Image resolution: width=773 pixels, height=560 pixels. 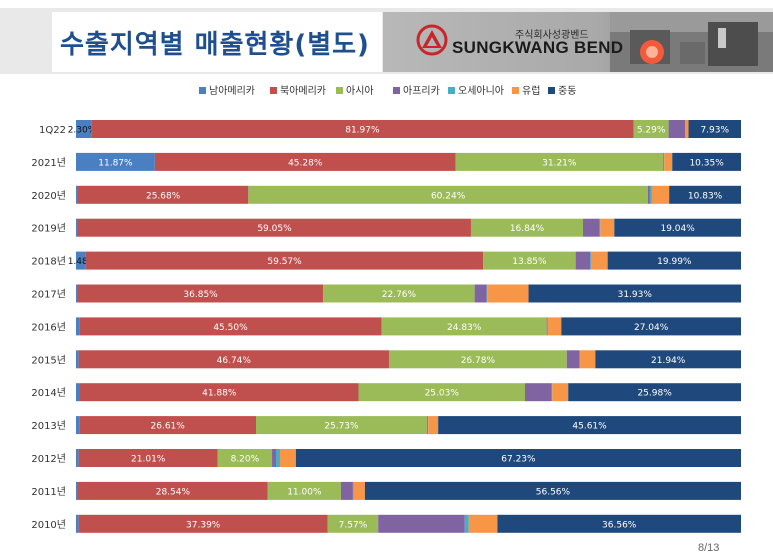 What do you see at coordinates (303, 91) in the screenshot?
I see `legend-label: 북아메리카` at bounding box center [303, 91].